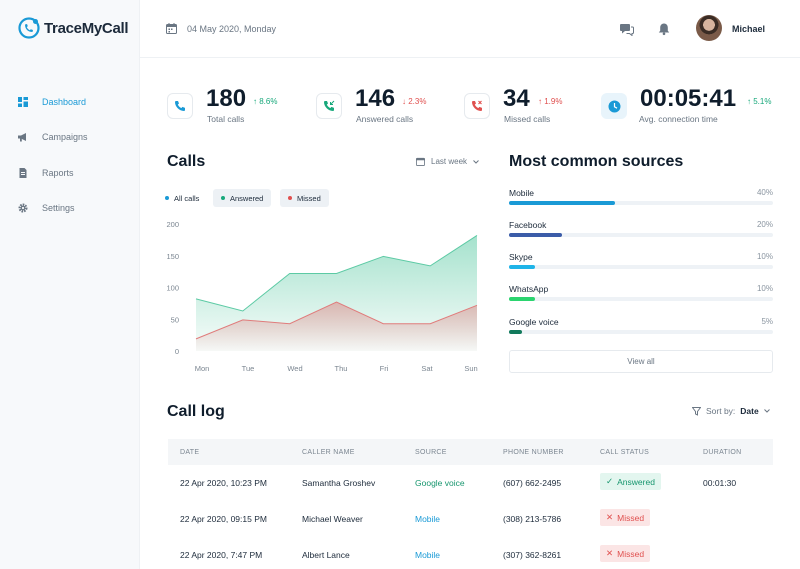  Describe the element at coordinates (339, 483) in the screenshot. I see `cell-caller-name: Samantha Groshev` at that location.